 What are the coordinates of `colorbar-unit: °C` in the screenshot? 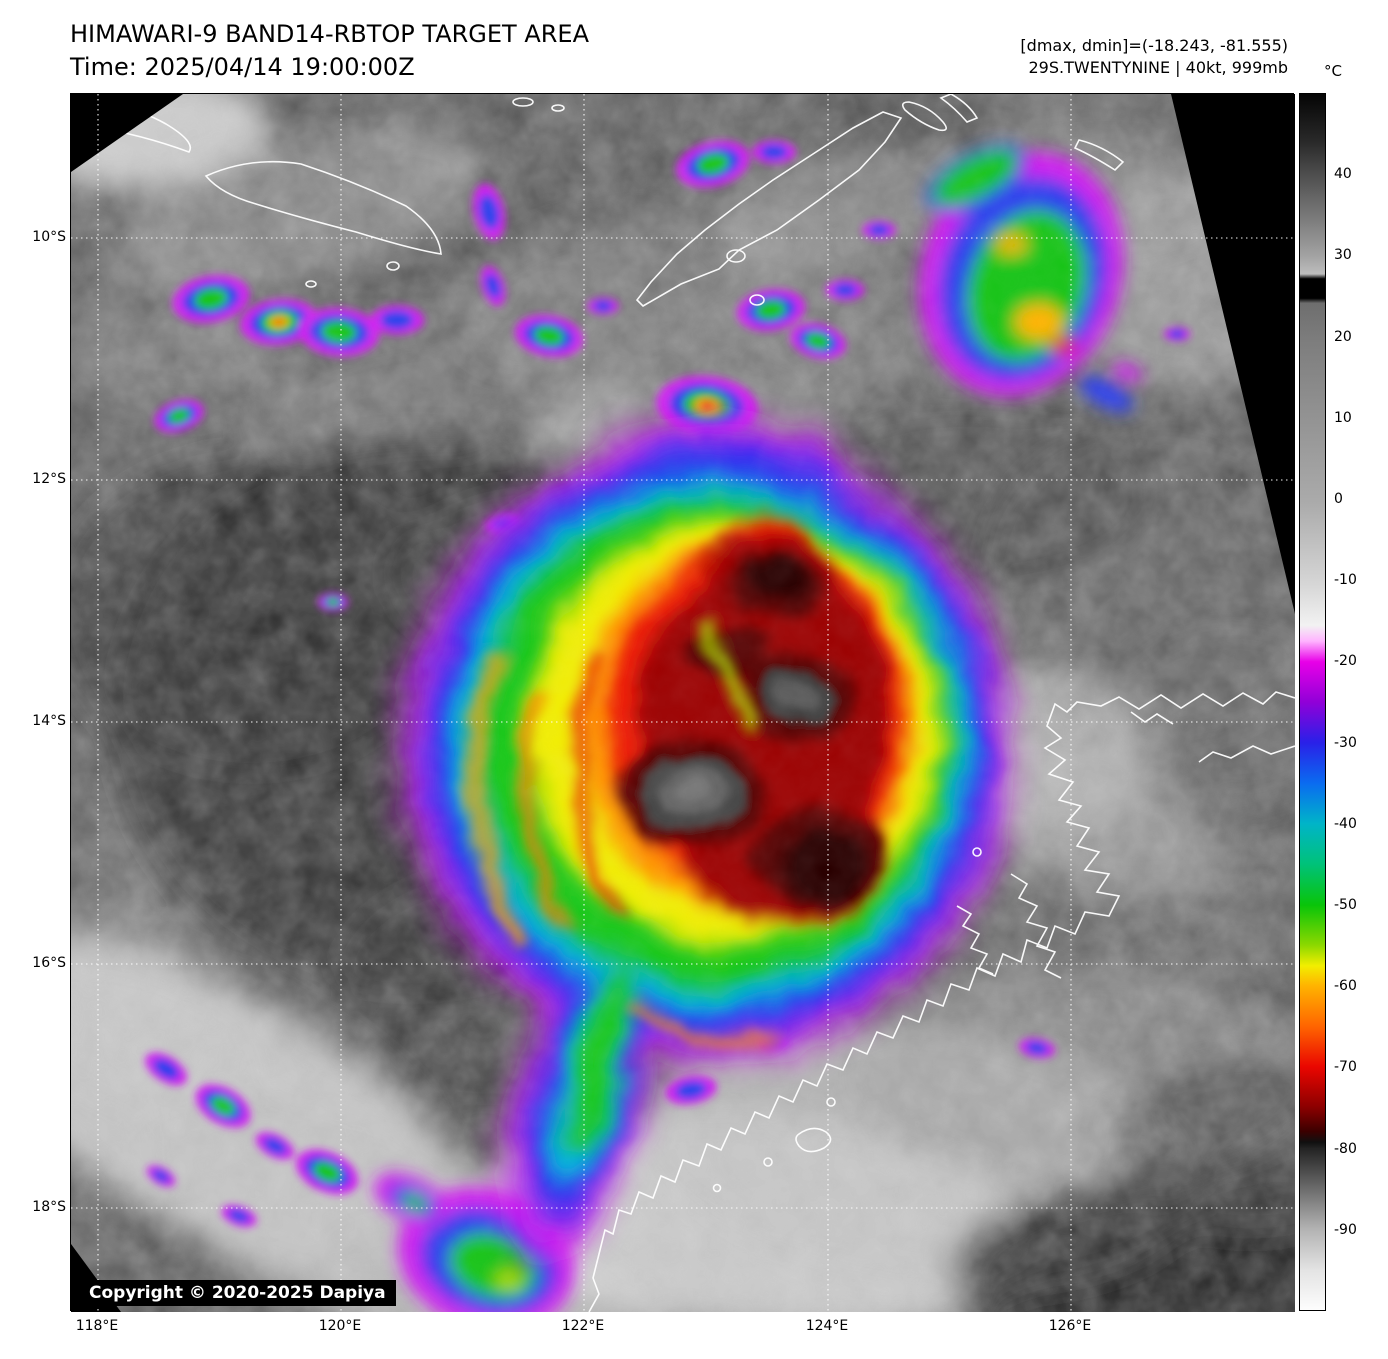 It's located at (1333, 71).